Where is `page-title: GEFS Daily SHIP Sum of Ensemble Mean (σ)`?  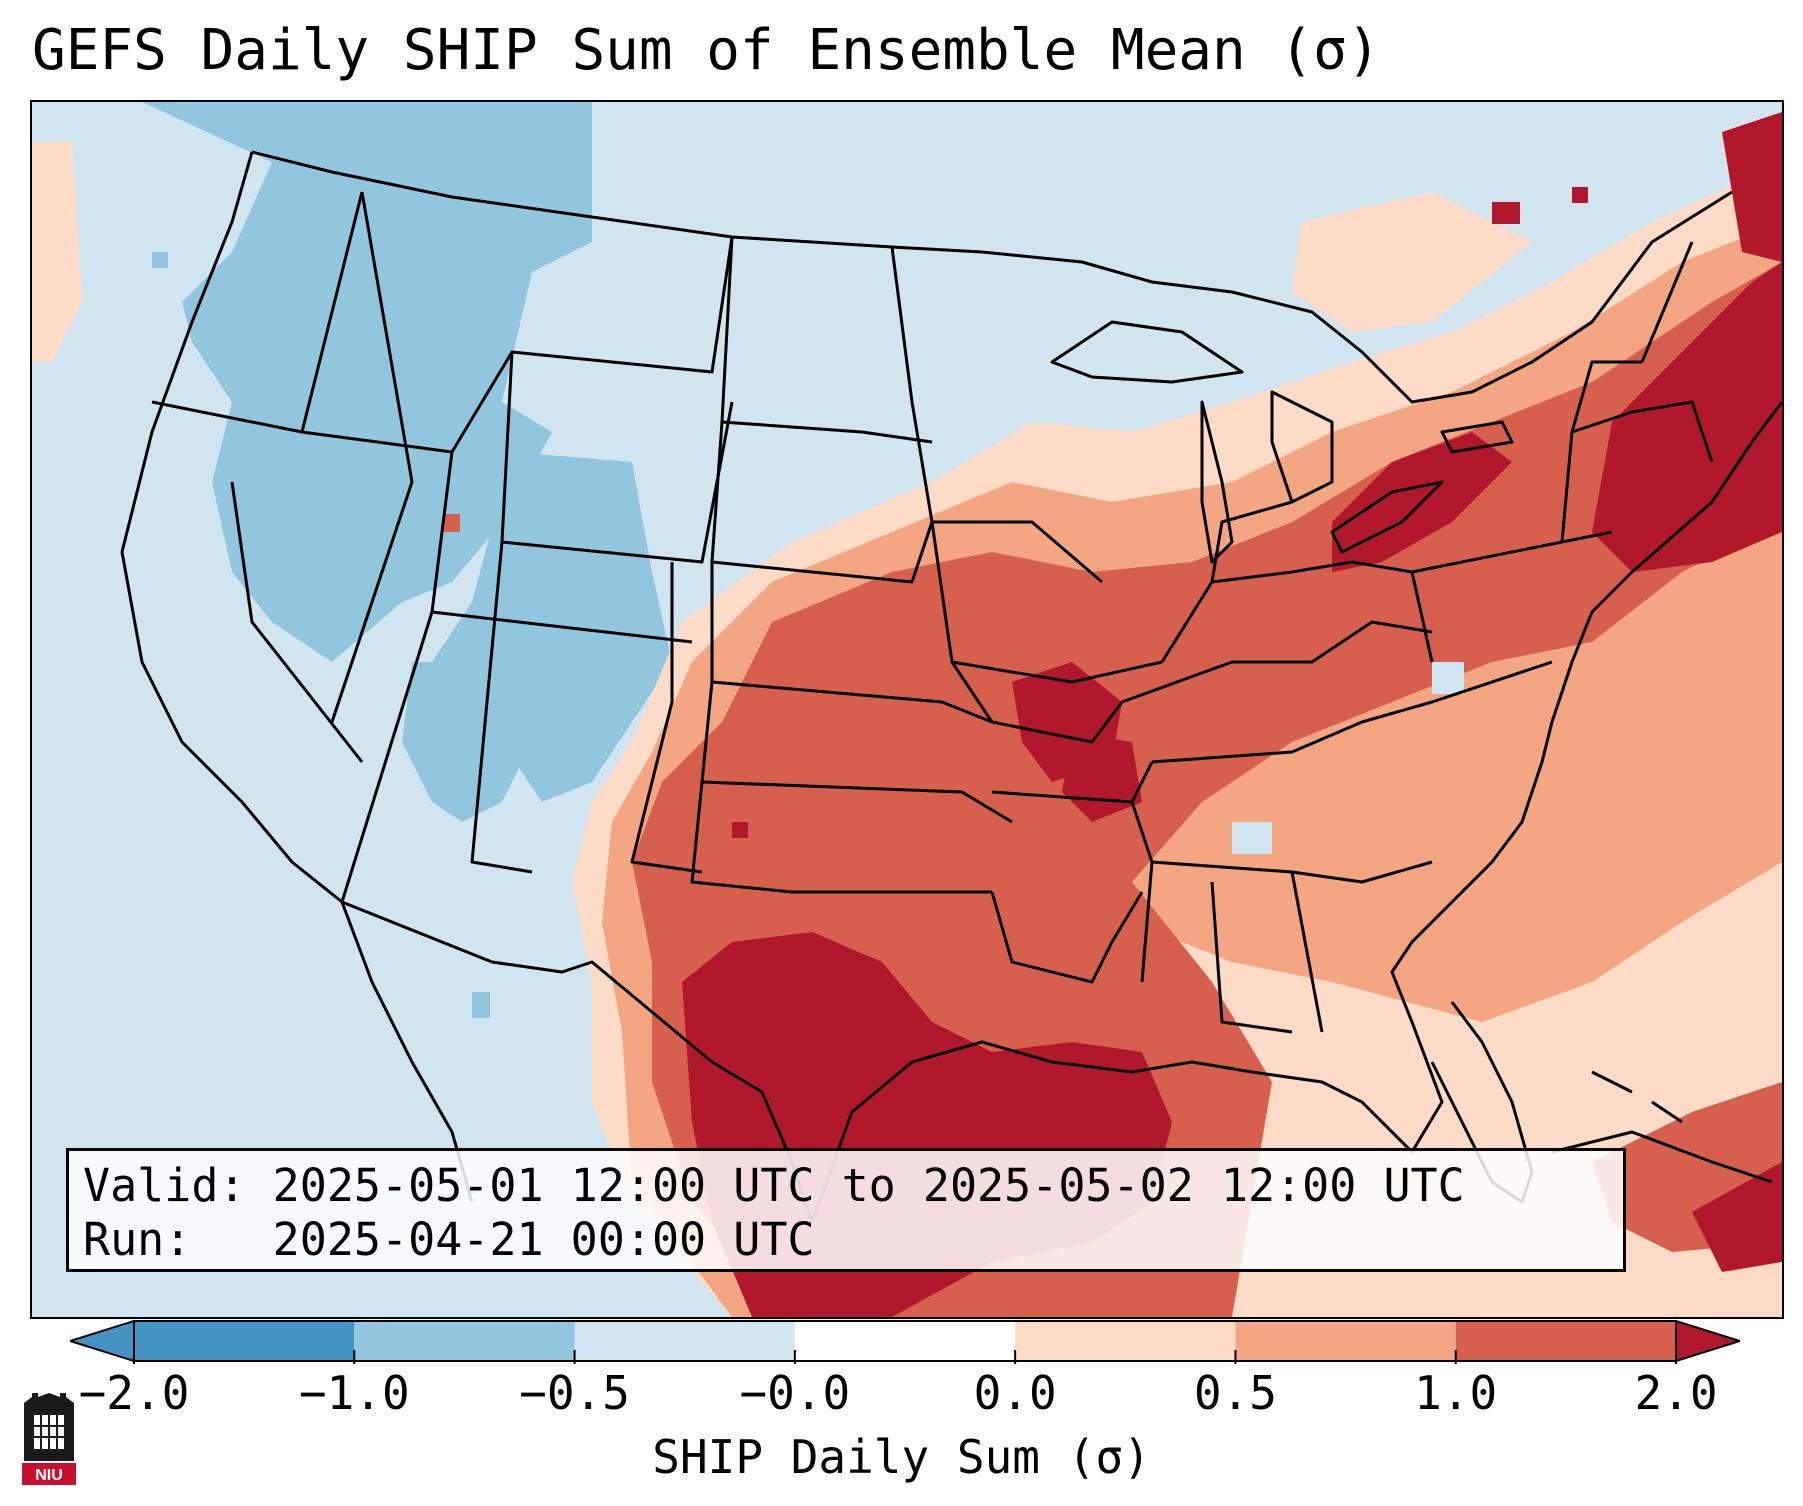 page-title: GEFS Daily SHIP Sum of Ensemble Mean (σ) is located at coordinates (706, 50).